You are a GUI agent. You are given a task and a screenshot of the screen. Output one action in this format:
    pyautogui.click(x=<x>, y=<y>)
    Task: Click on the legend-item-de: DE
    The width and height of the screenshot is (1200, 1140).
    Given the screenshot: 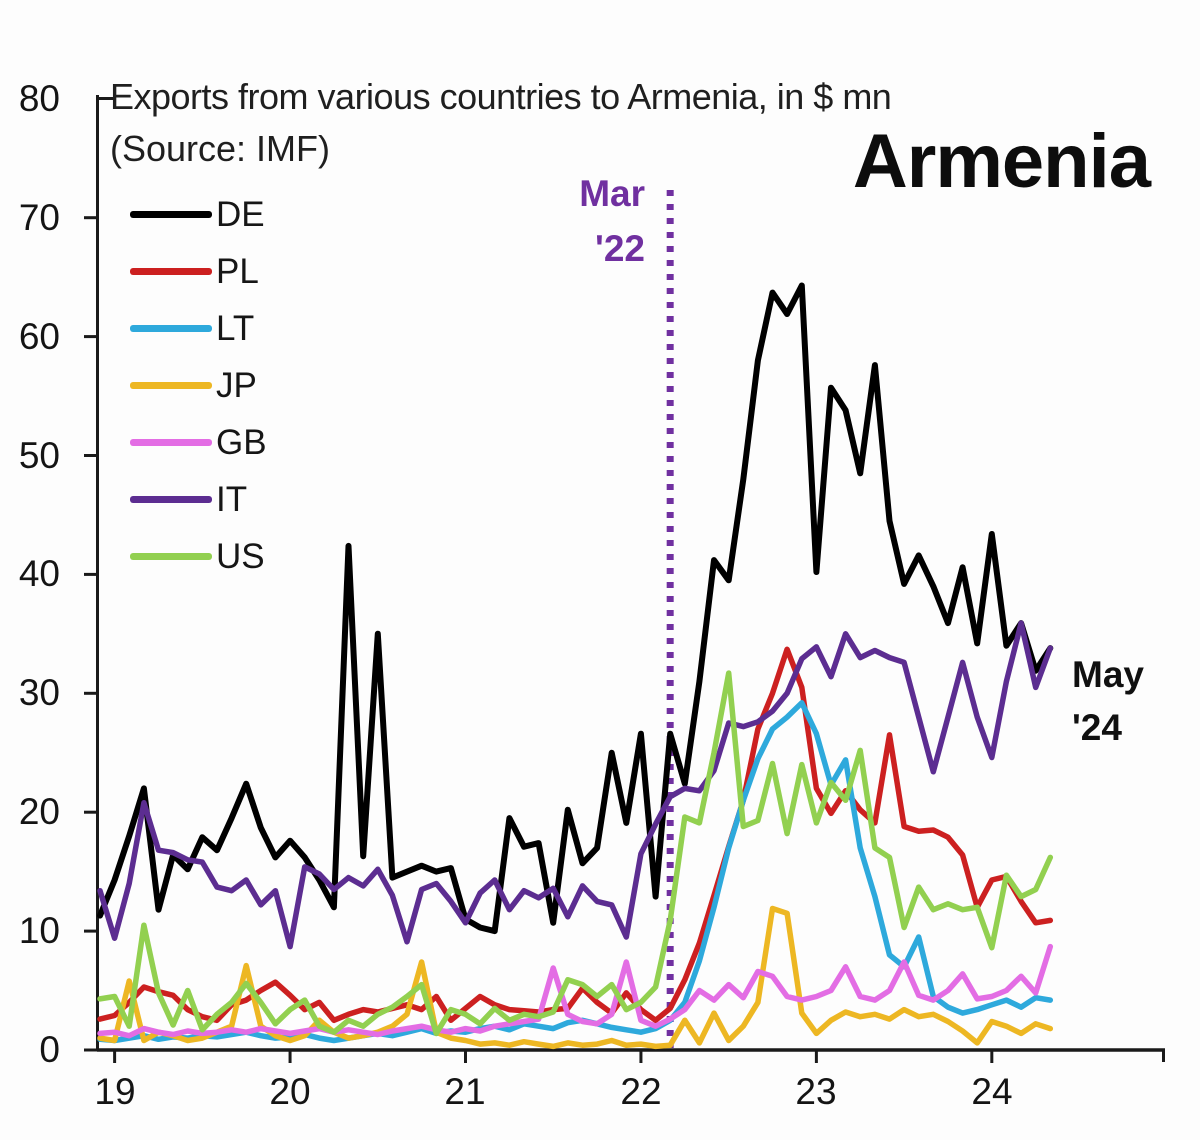 What is the action you would take?
    pyautogui.click(x=260, y=214)
    